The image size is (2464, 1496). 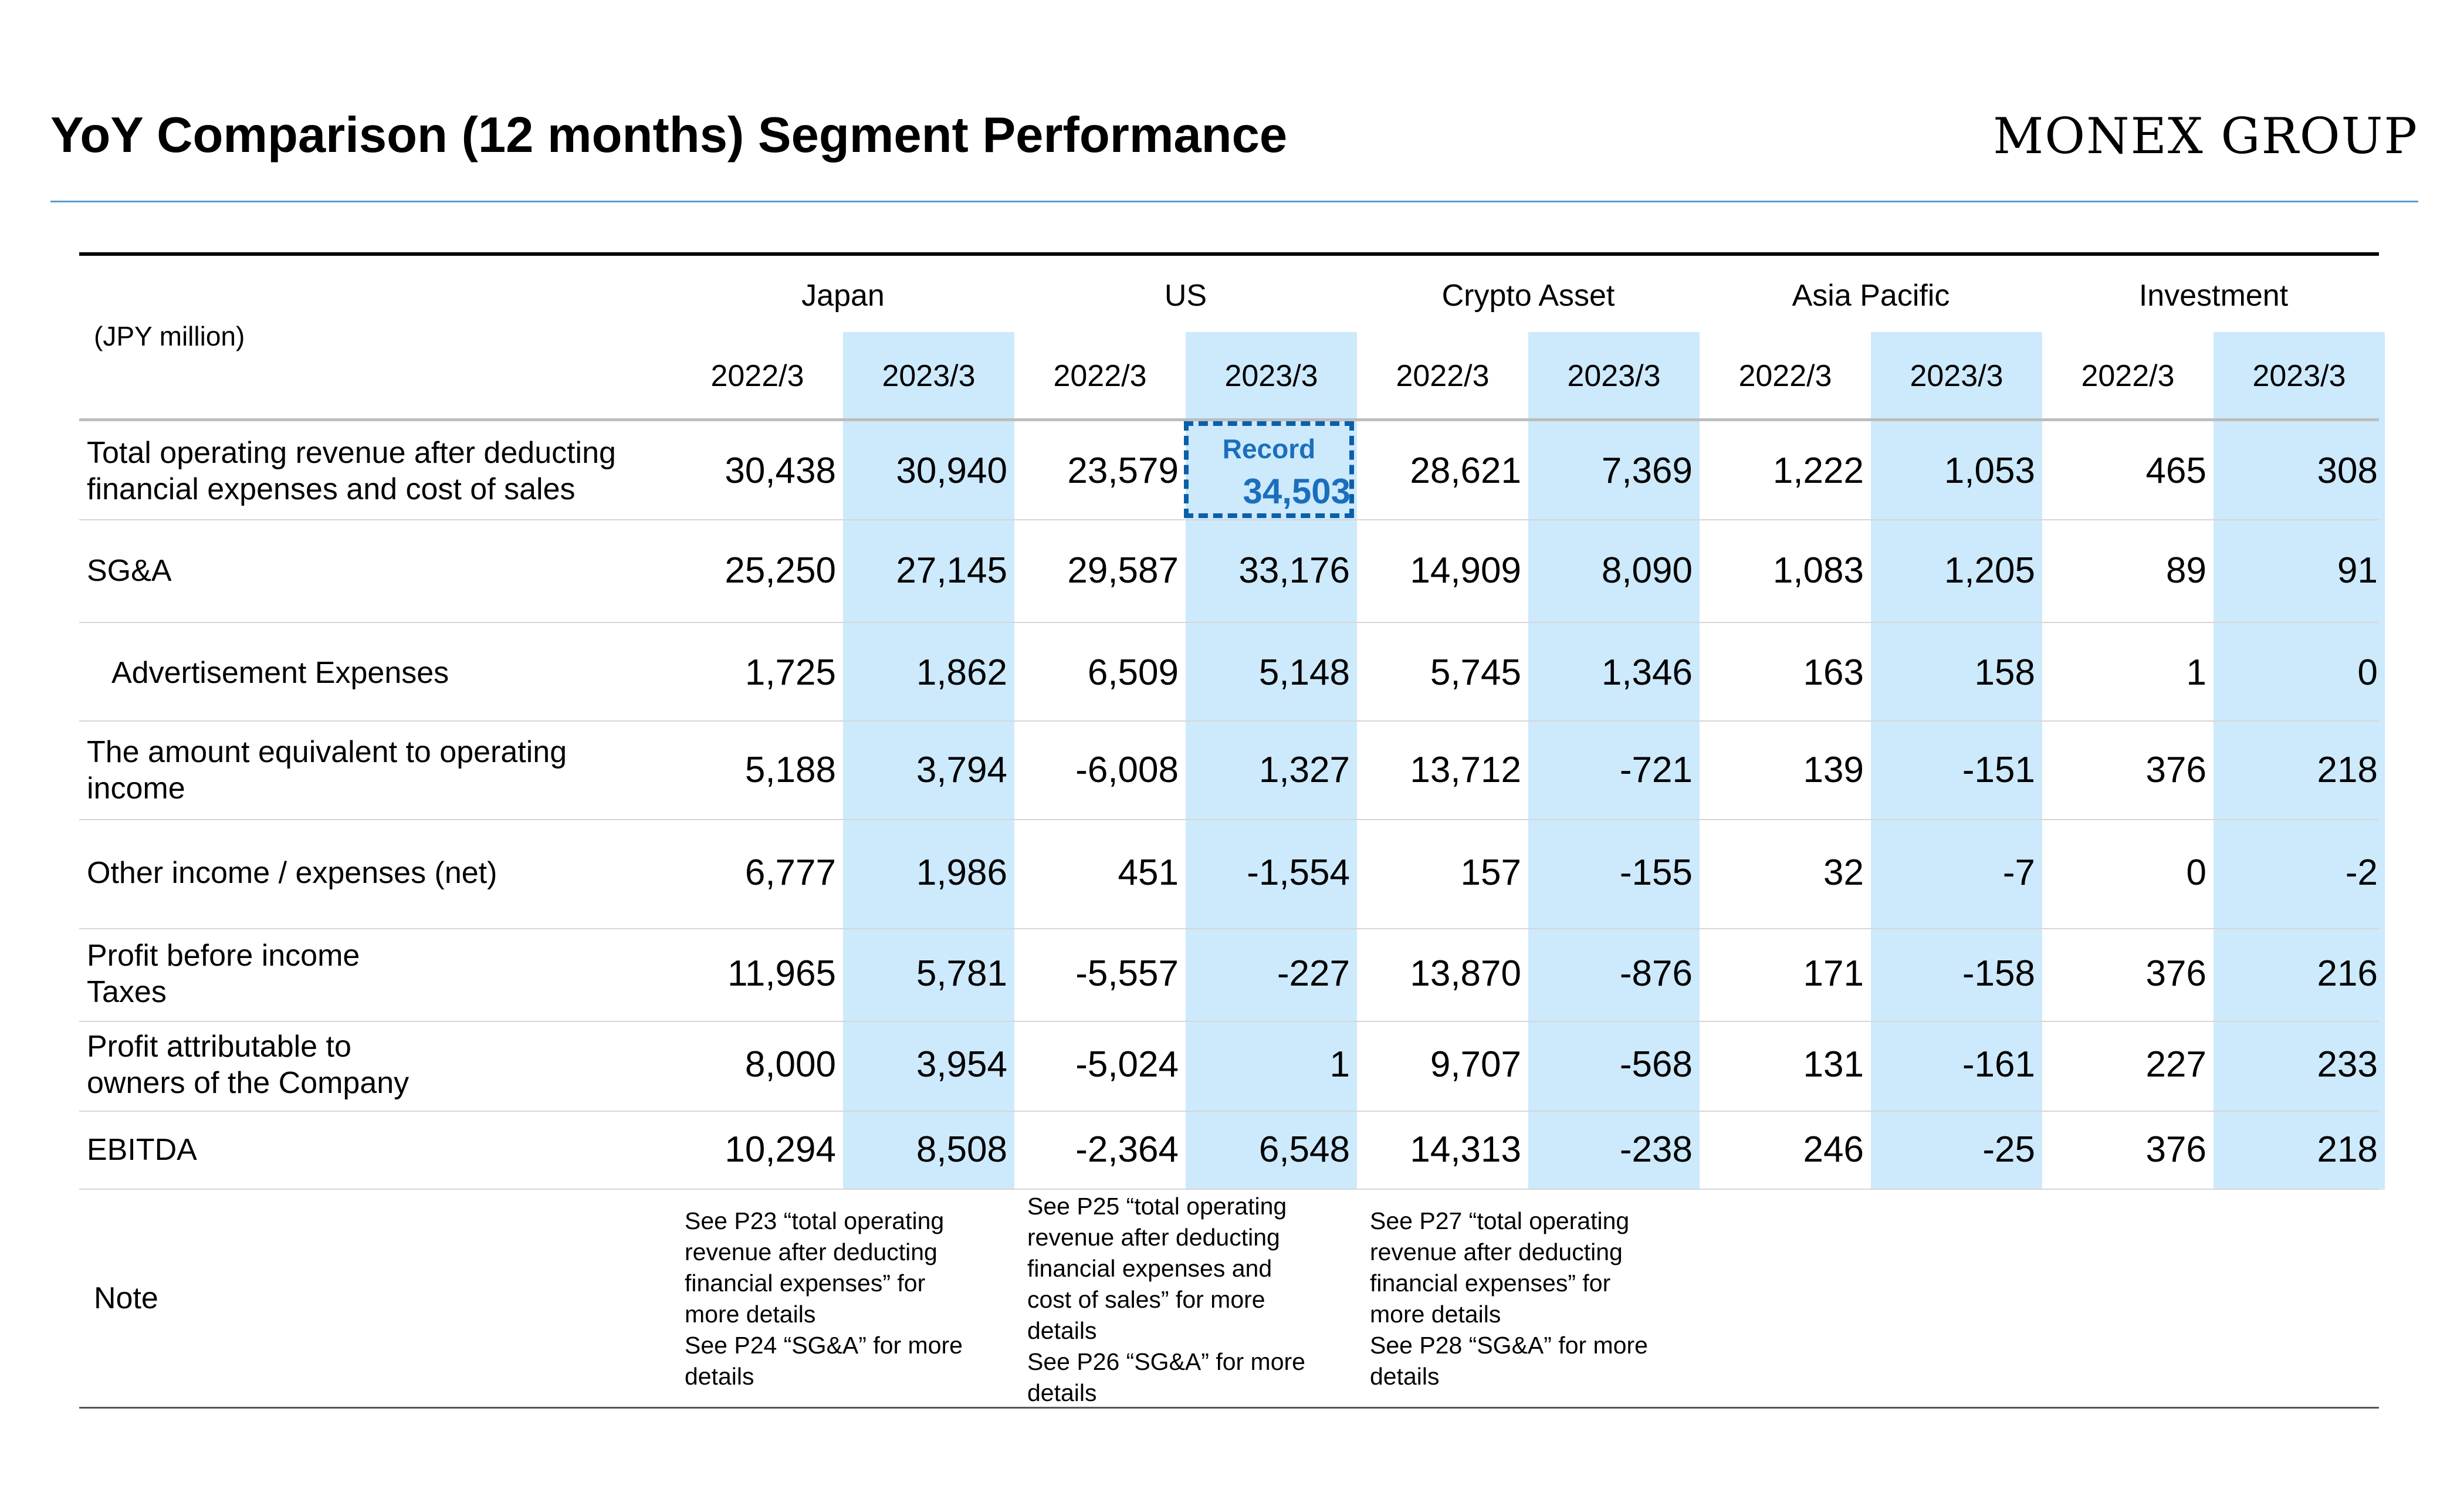 I want to click on segment-header: Crypto Asset, so click(x=1528, y=296).